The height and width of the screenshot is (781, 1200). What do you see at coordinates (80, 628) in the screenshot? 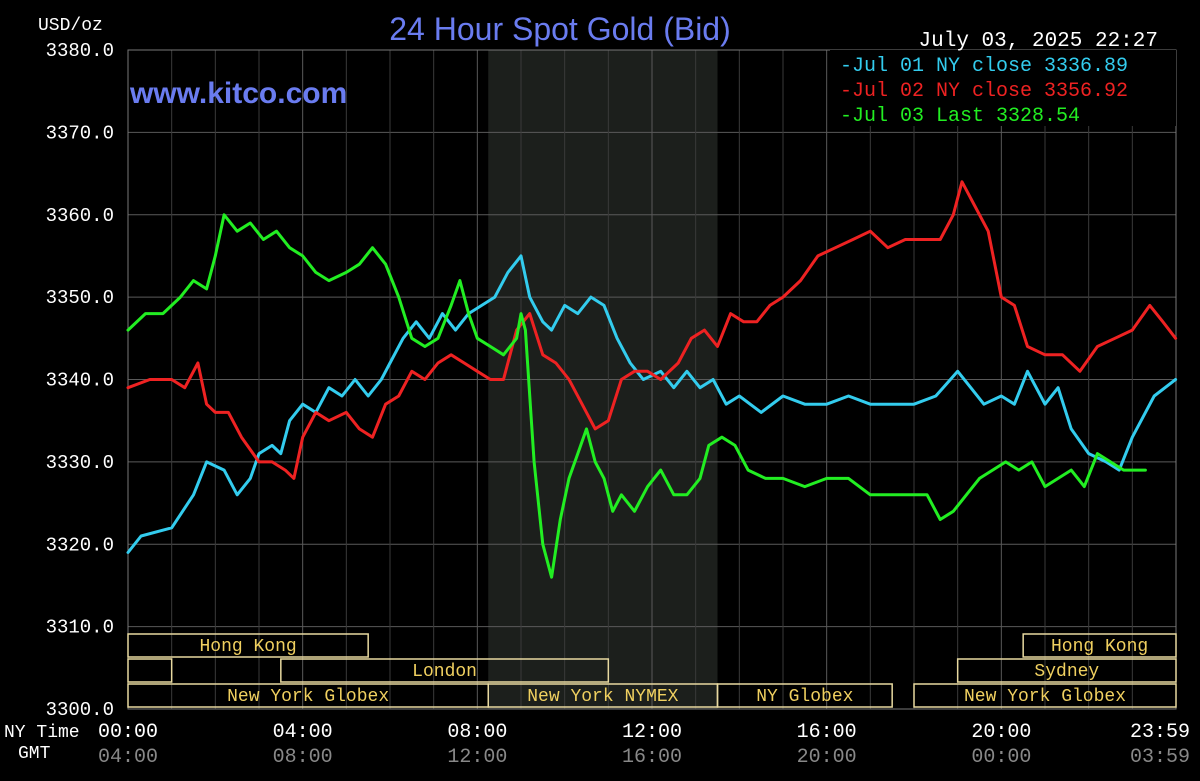
I see `y-tick-label: 3310.0` at bounding box center [80, 628].